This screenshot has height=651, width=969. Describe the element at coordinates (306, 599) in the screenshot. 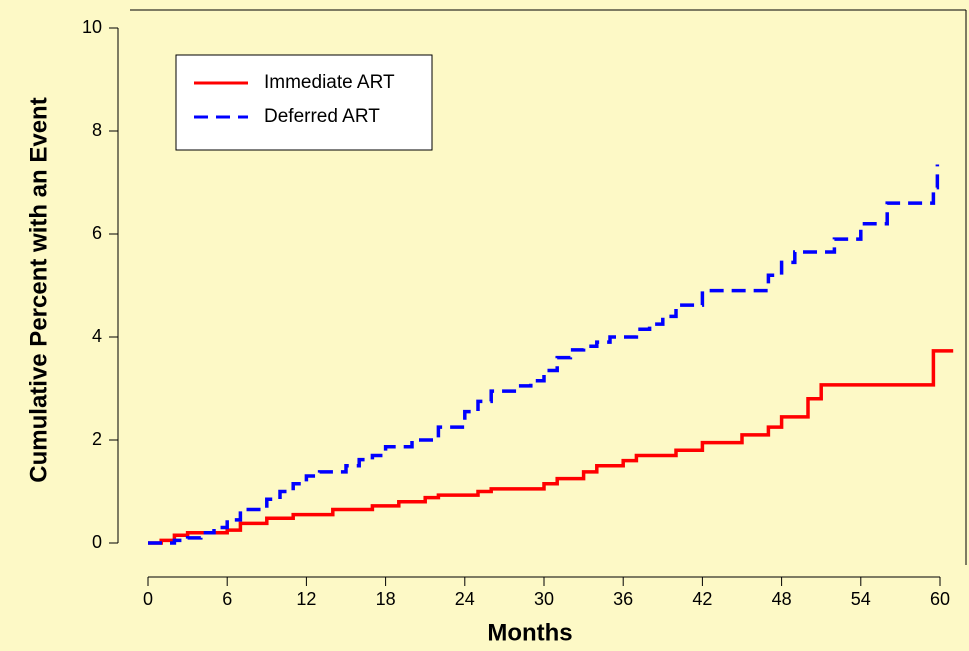

I see `x-tick-label: 12` at that location.